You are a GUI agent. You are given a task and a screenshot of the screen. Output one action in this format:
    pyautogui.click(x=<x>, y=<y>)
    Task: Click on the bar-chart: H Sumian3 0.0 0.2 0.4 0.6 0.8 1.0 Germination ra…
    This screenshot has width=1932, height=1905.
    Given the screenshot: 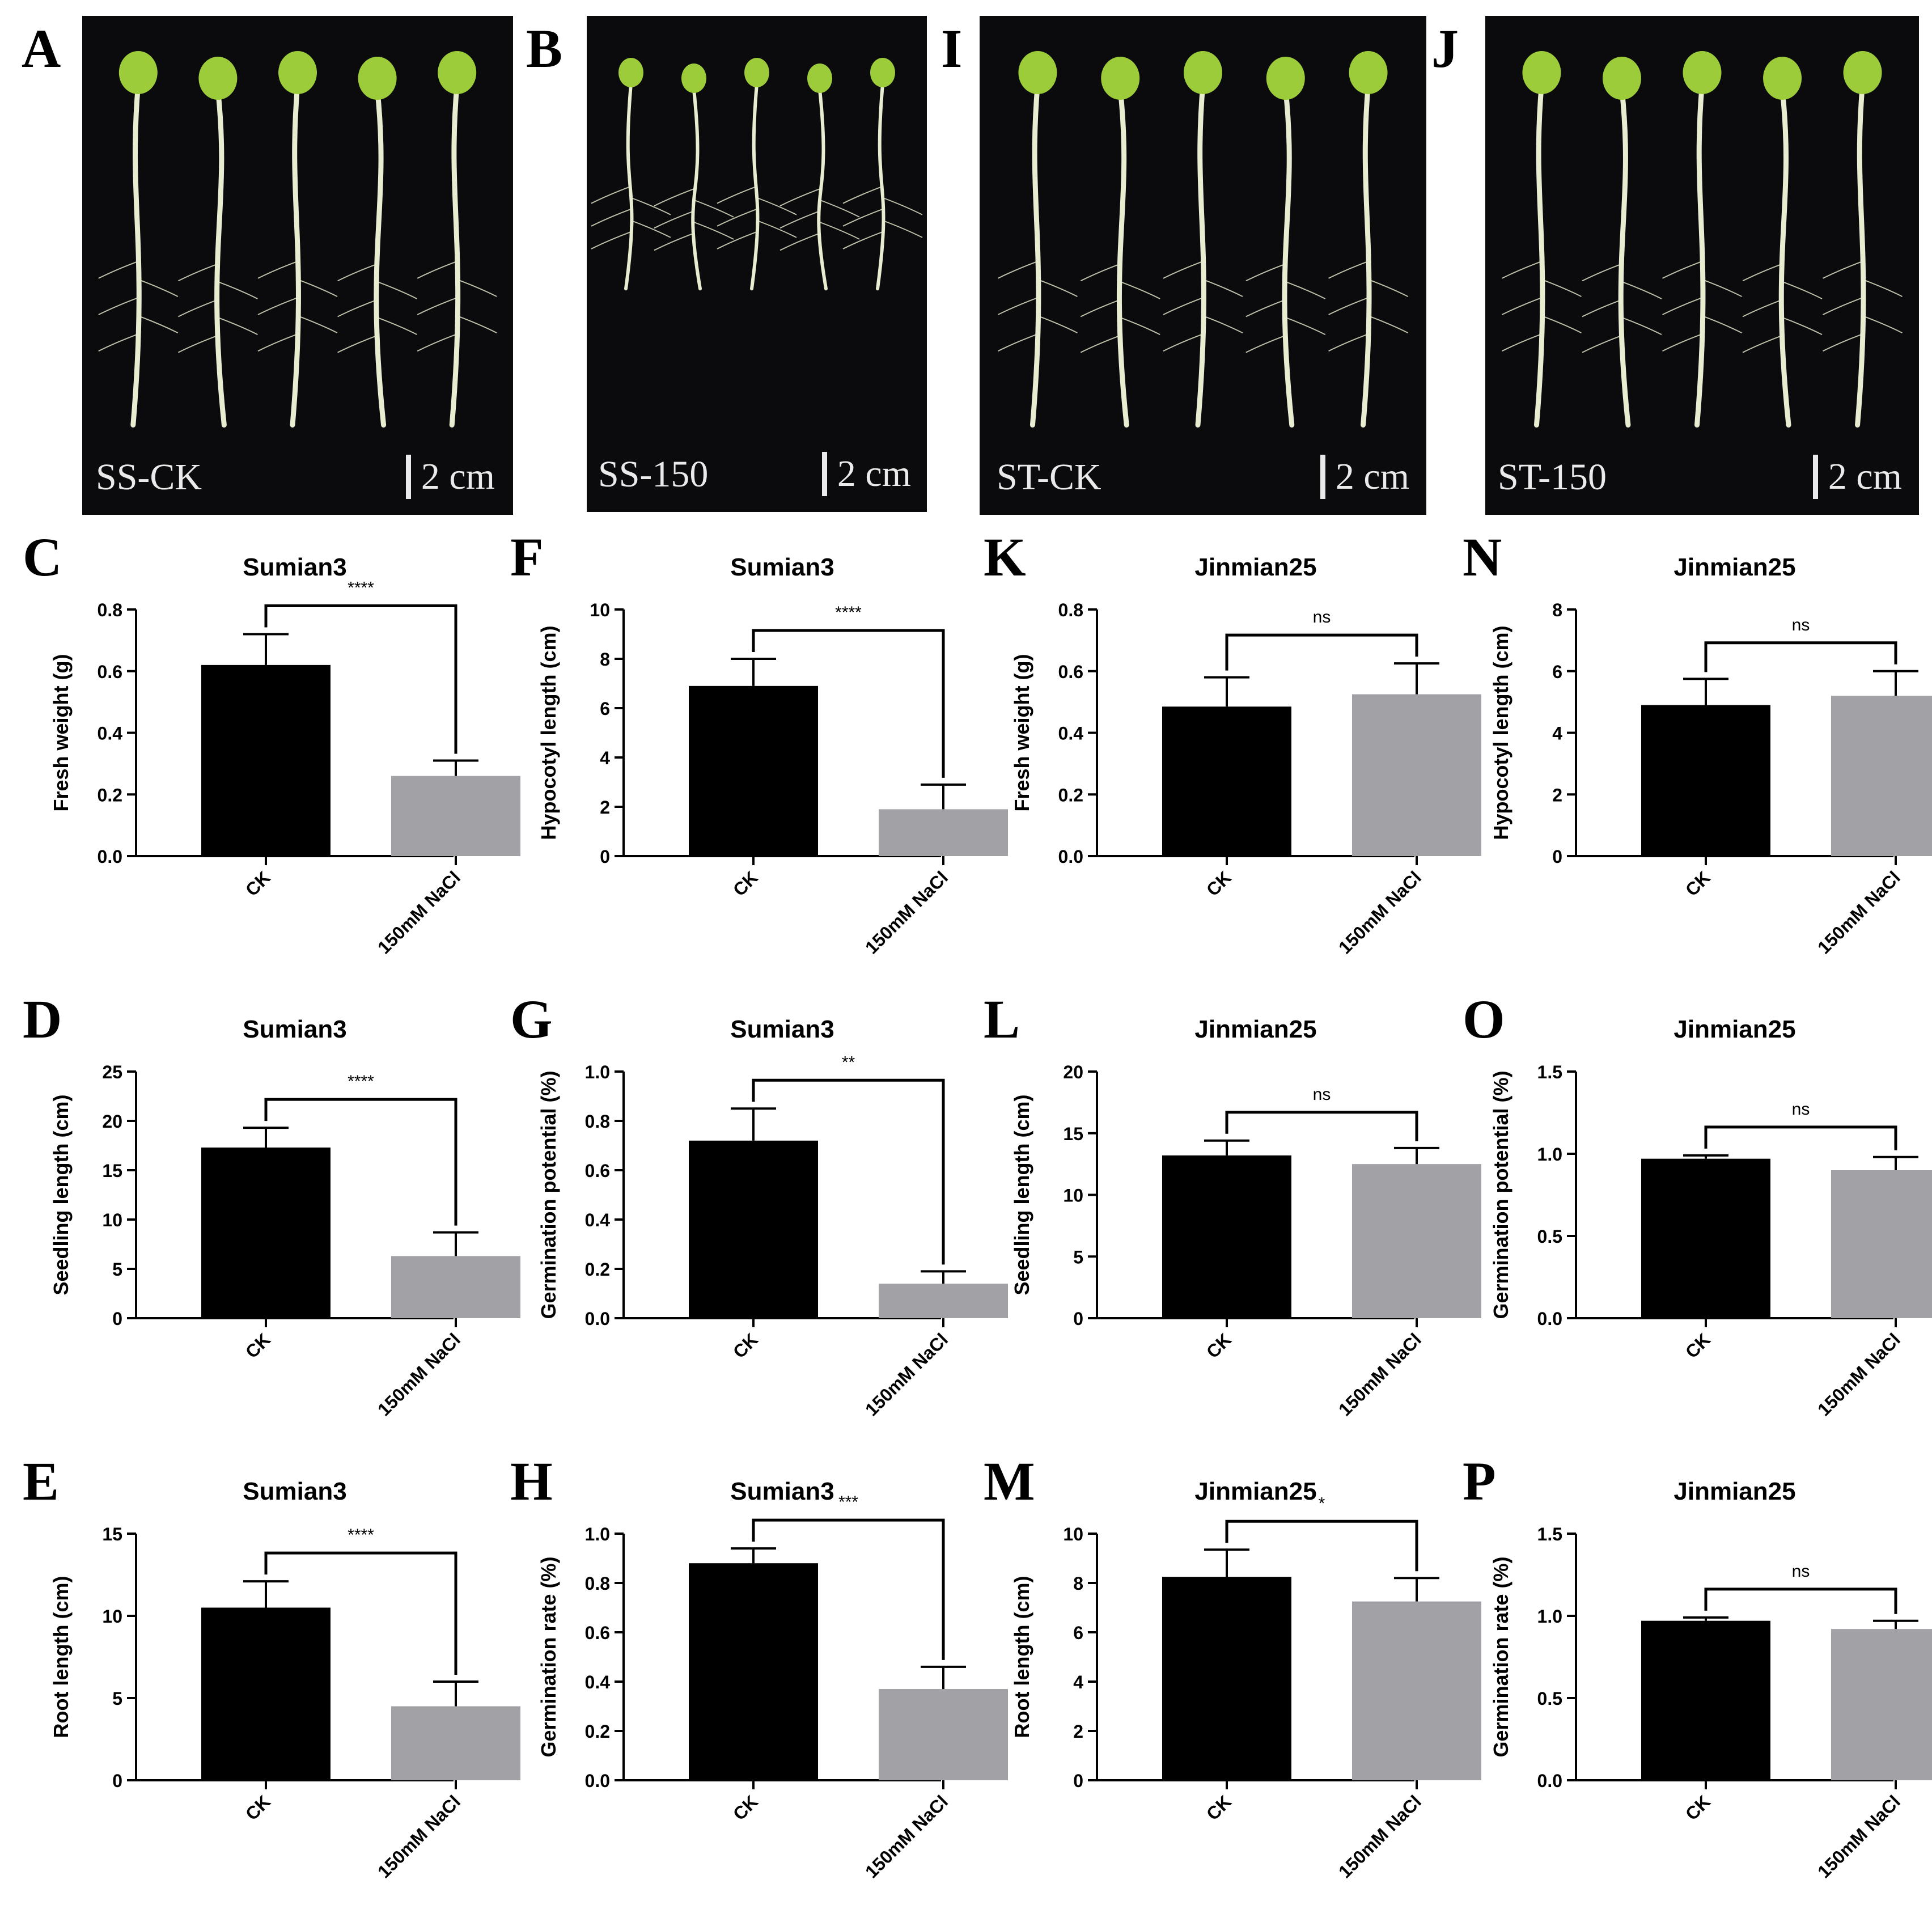 What is the action you would take?
    pyautogui.click(x=759, y=1666)
    